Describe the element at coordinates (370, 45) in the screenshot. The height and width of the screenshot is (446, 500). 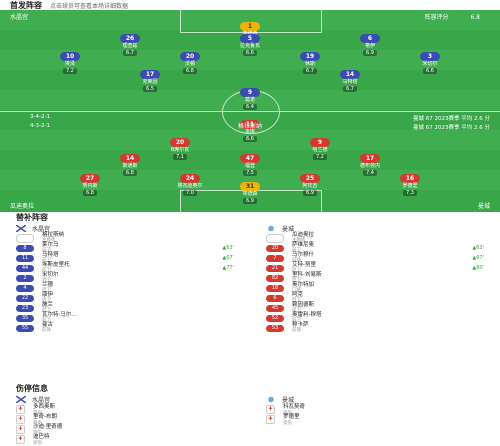
I see `home-player: 6 格伊 6.9` at that location.